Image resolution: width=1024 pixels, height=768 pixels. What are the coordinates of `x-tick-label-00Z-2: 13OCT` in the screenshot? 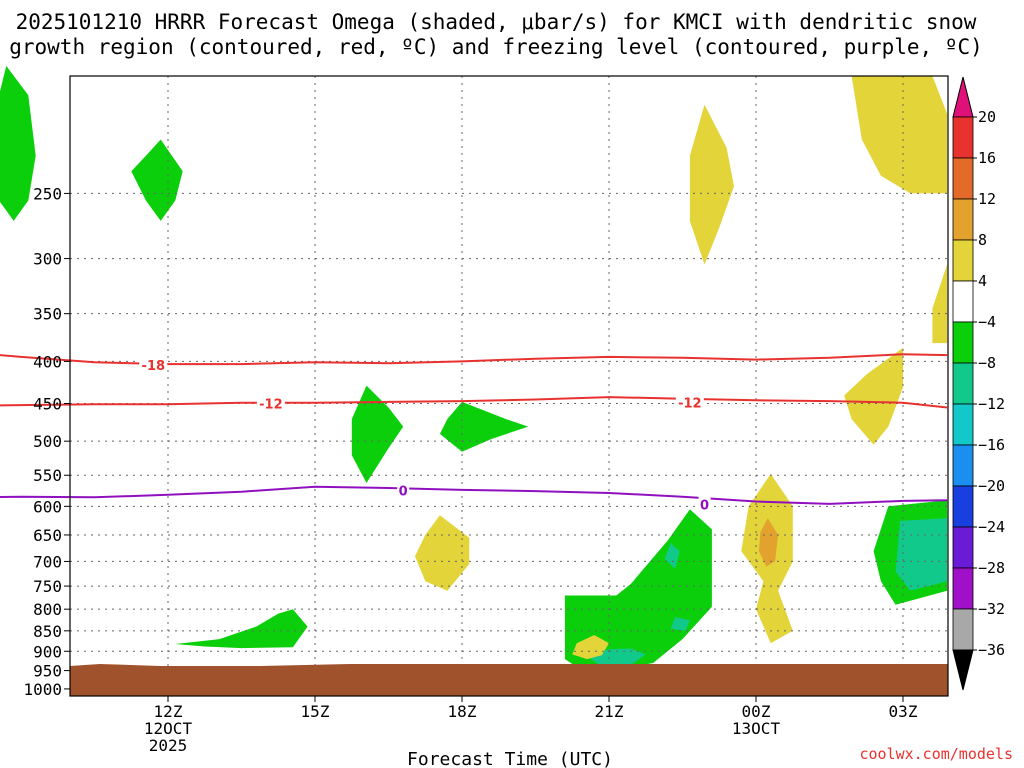 It's located at (756, 728).